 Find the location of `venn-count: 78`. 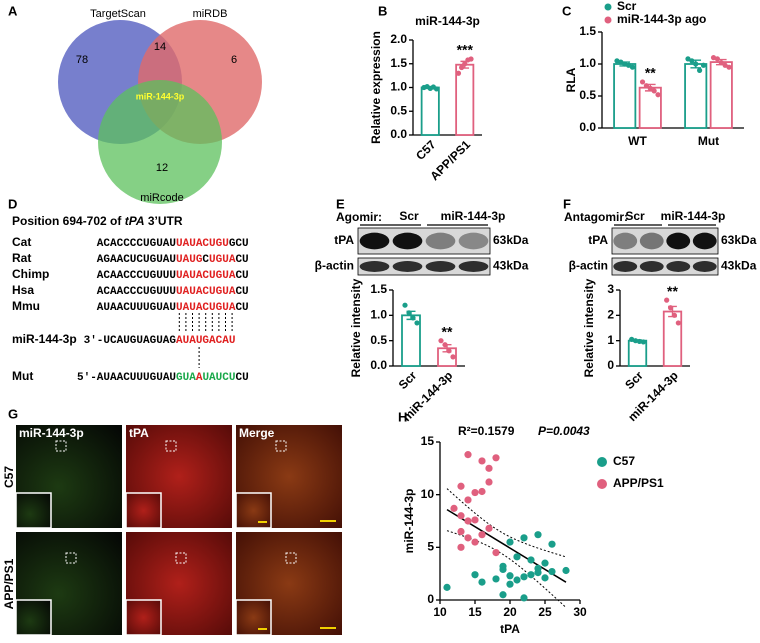

venn-count: 78 is located at coordinates (82, 60).